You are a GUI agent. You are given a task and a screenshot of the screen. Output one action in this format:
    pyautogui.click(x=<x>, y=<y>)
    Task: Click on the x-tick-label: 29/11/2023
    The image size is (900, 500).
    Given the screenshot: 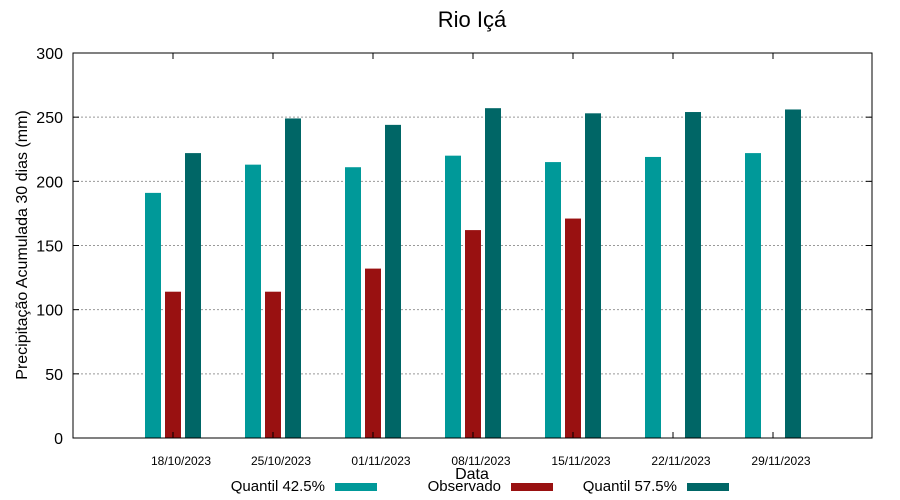 What is the action you would take?
    pyautogui.click(x=780, y=461)
    